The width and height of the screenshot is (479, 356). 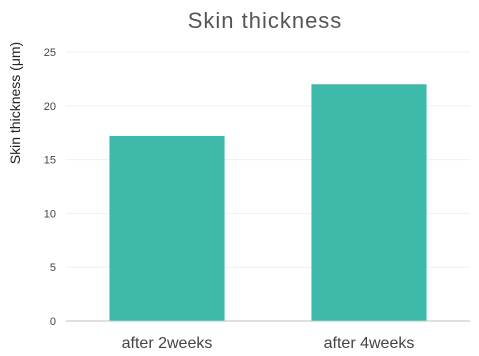 What do you see at coordinates (53, 322) in the screenshot?
I see `y-tick-label: 0` at bounding box center [53, 322].